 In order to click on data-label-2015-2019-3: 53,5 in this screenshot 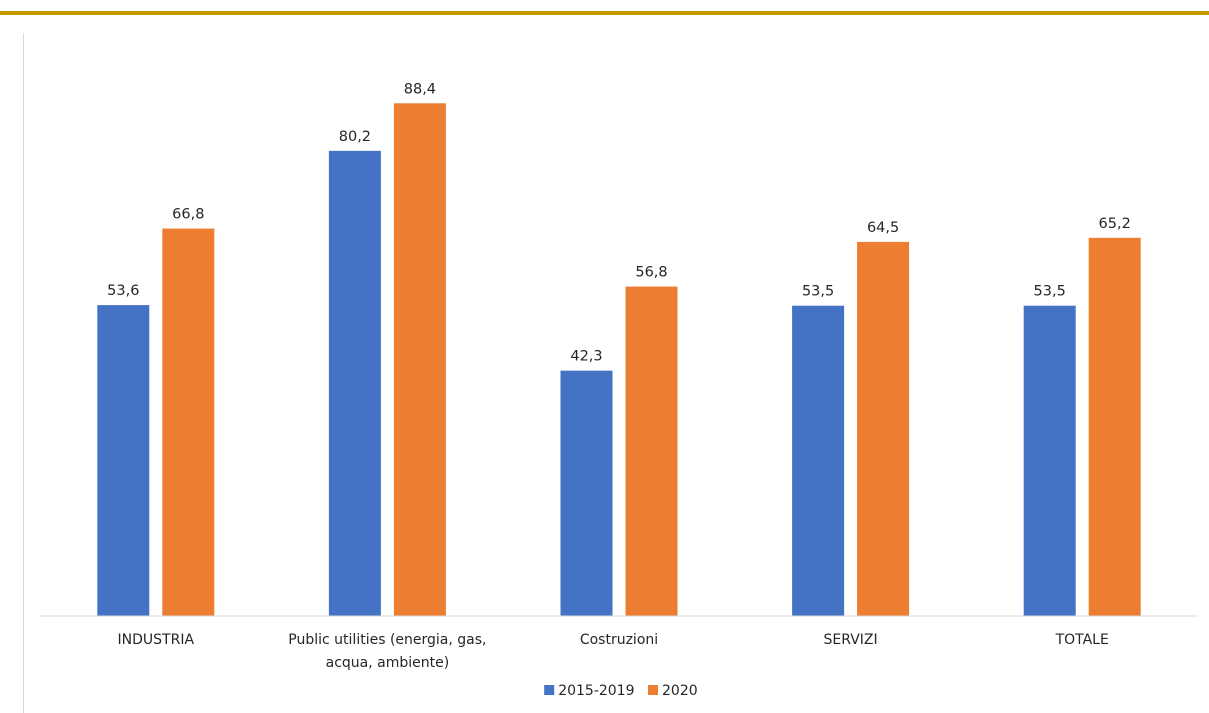, I will do `click(818, 292)`.